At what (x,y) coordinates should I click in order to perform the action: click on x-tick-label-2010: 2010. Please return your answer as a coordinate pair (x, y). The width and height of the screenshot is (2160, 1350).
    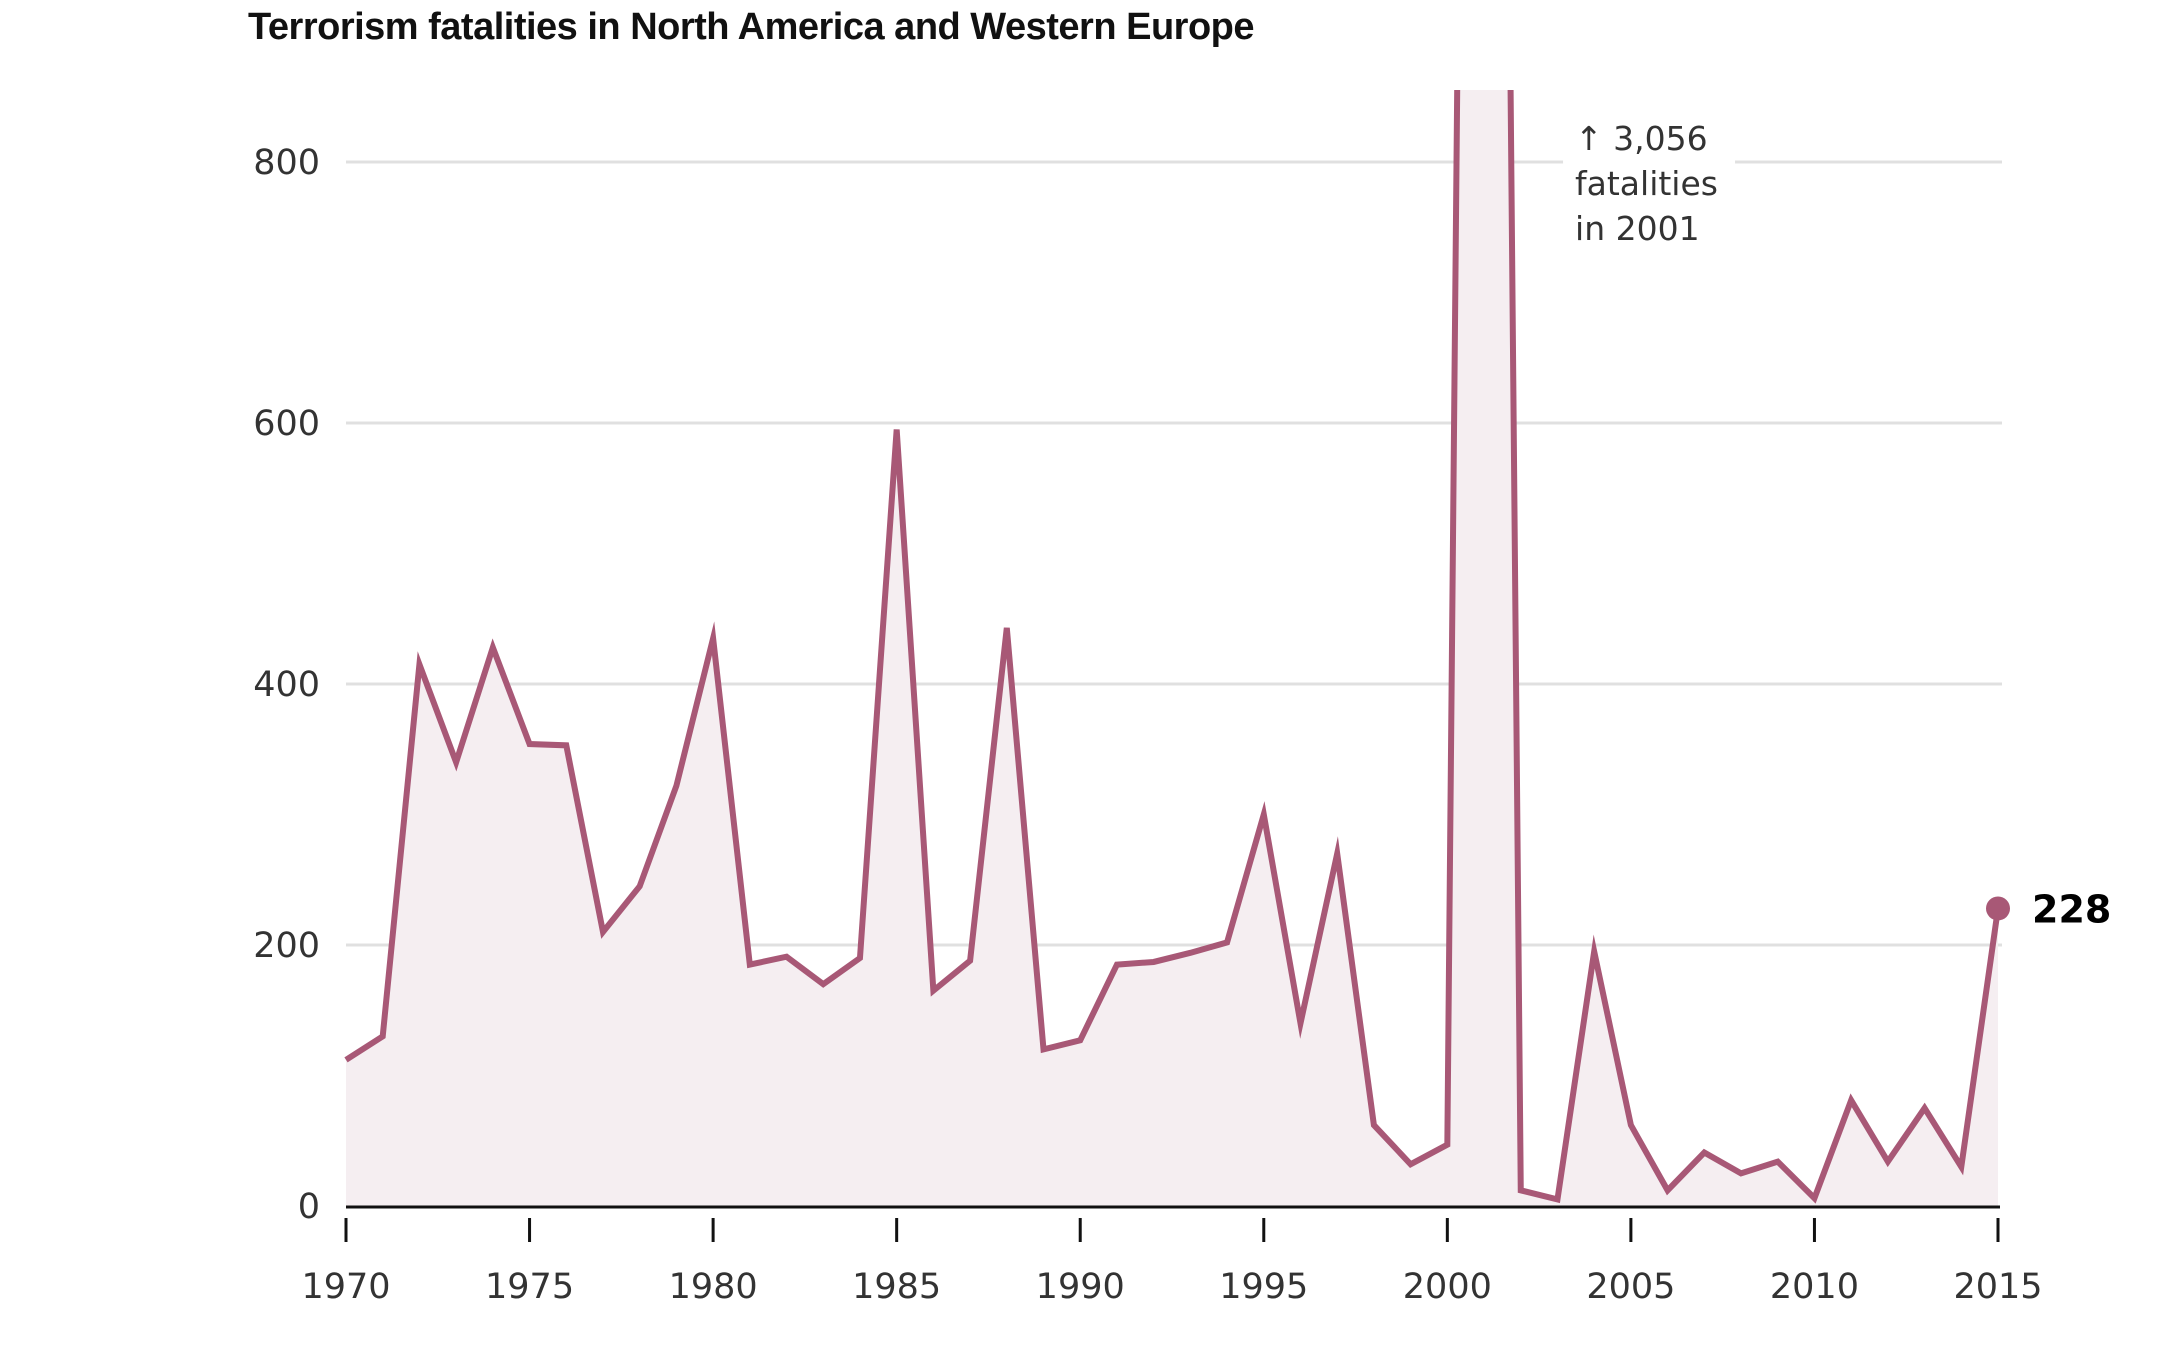
    Looking at the image, I should click on (1814, 1287).